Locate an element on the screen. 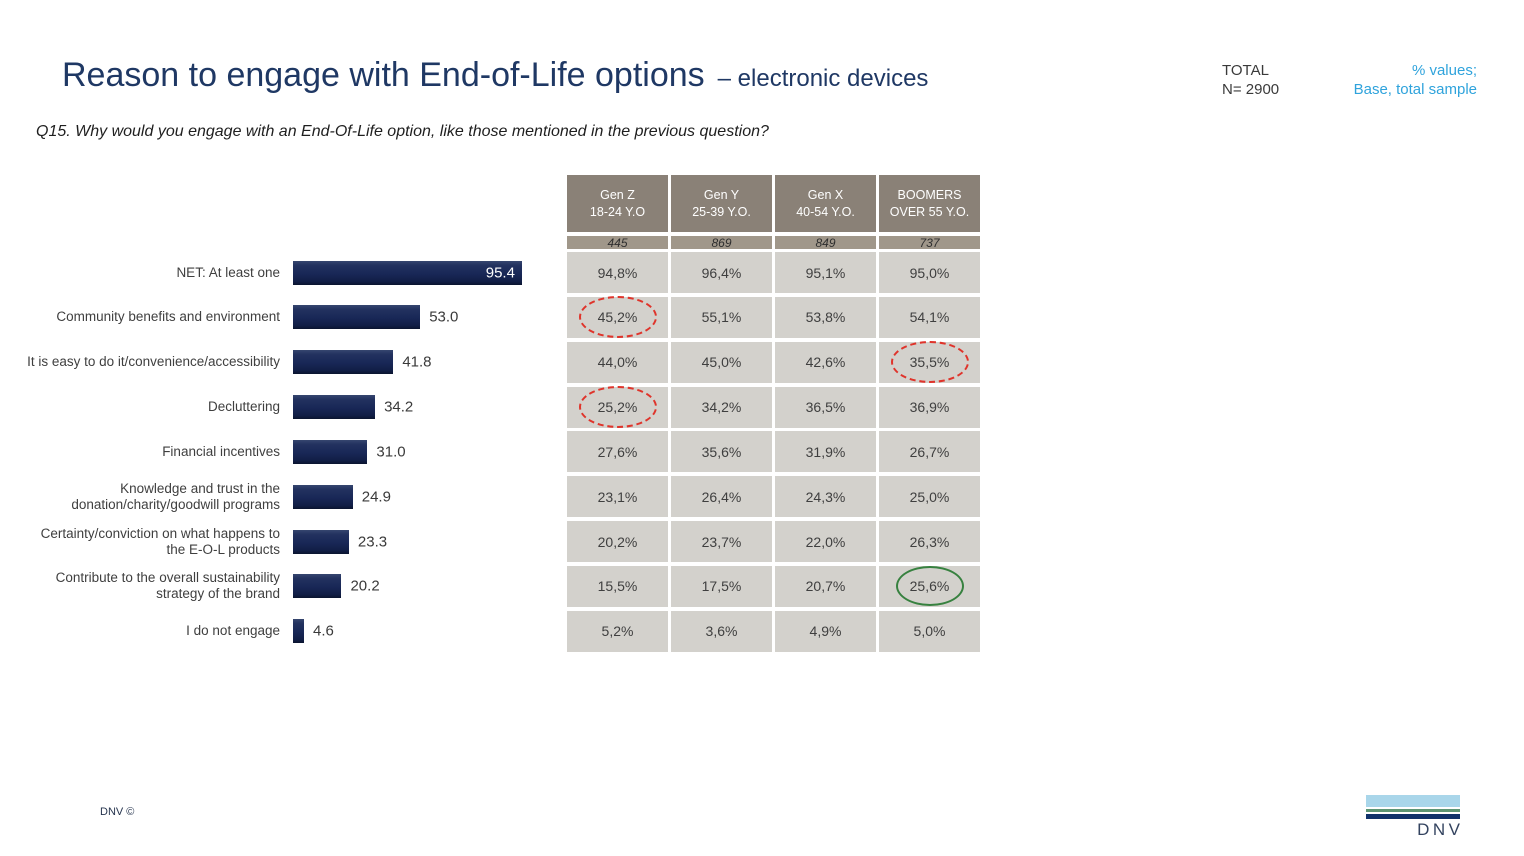 This screenshot has width=1524, height=856. table-cell: 35,5% is located at coordinates (929, 362).